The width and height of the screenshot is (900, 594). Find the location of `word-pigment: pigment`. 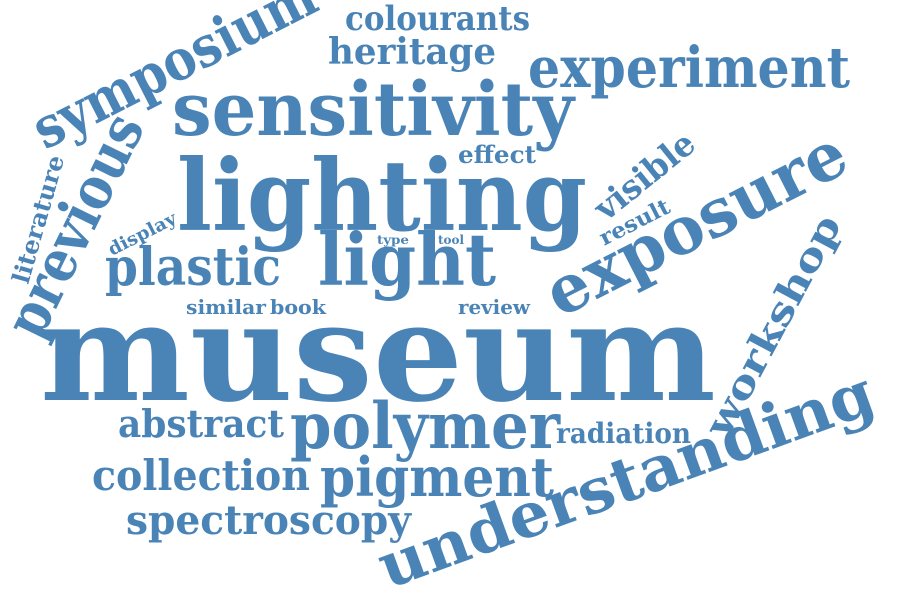

word-pigment: pigment is located at coordinates (437, 477).